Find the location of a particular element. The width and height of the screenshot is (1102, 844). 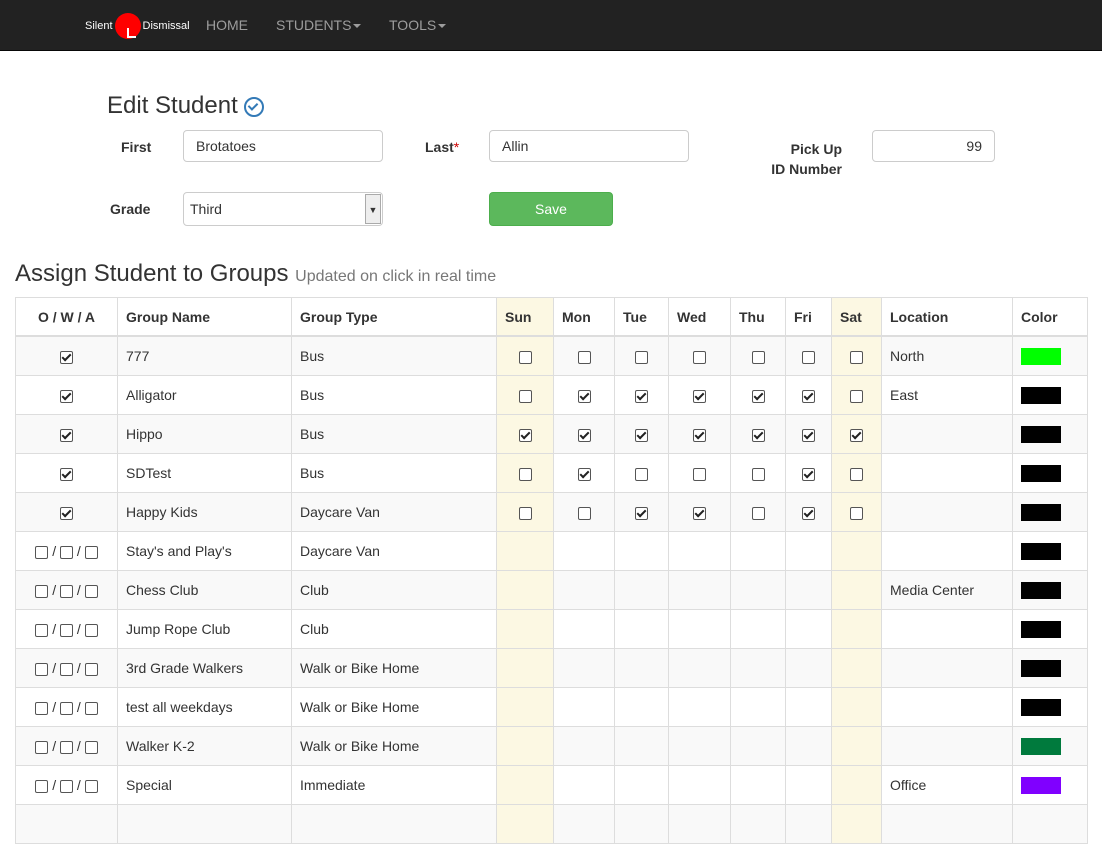

owa-cell: / / is located at coordinates (66, 785).